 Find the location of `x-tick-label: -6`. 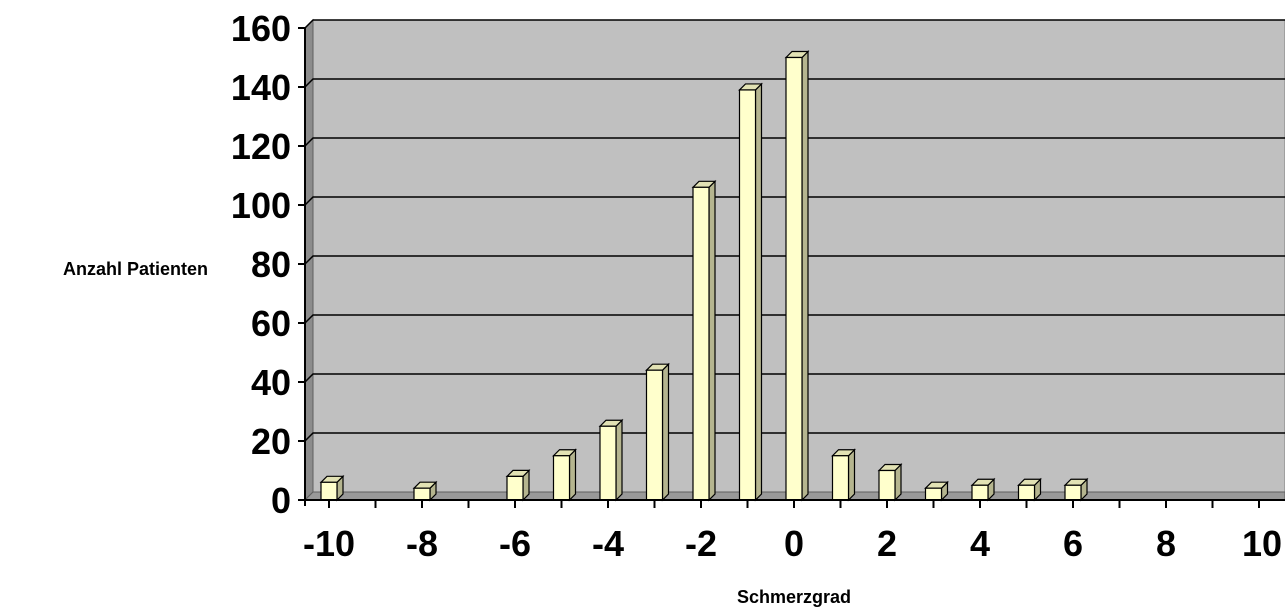

x-tick-label: -6 is located at coordinates (515, 543).